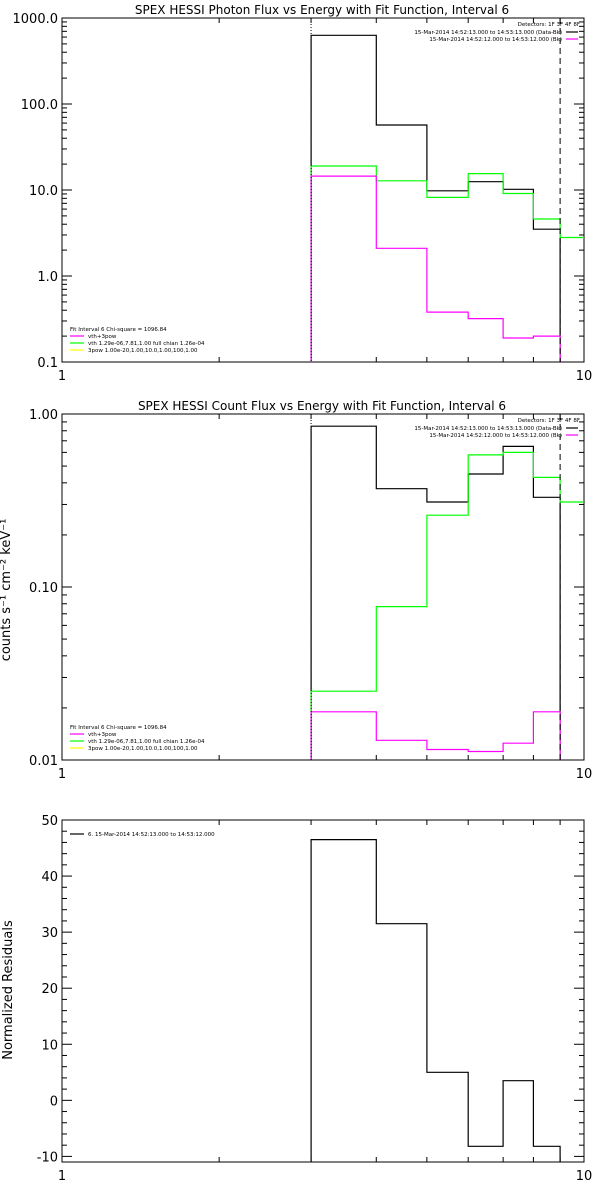  What do you see at coordinates (43, 588) in the screenshot?
I see `y-tick-label: 0.10` at bounding box center [43, 588].